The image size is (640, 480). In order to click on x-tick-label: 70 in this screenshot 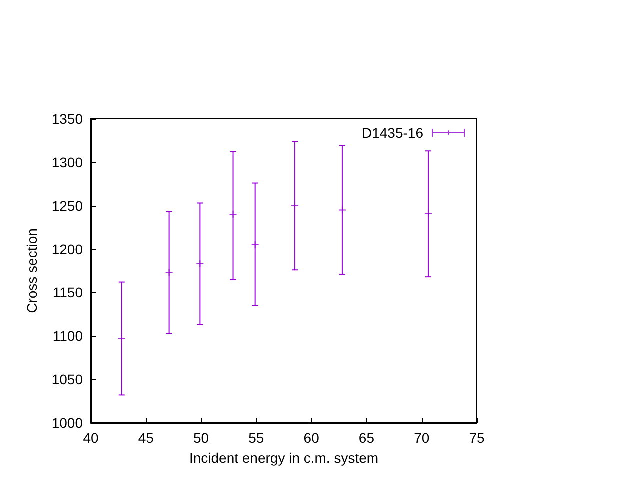, I will do `click(422, 438)`.